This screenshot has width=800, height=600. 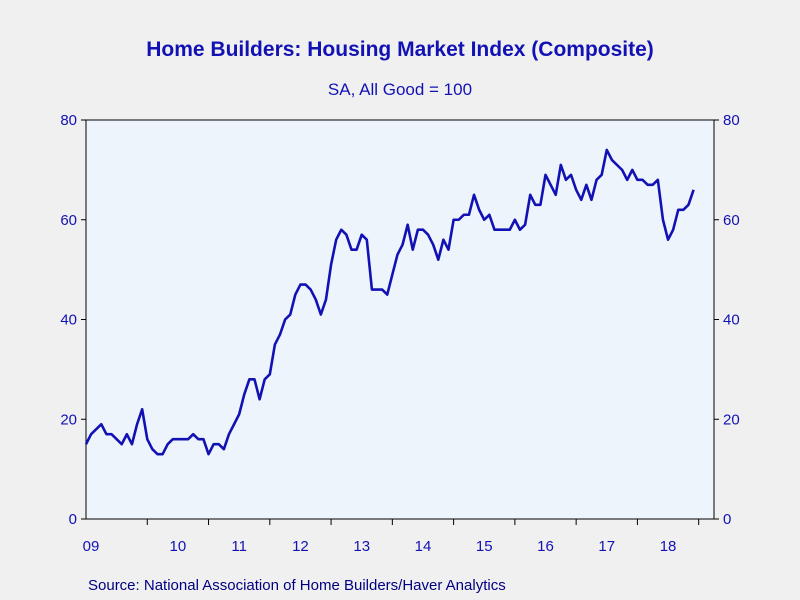 What do you see at coordinates (73, 519) in the screenshot?
I see `y-tick-label-left: 0` at bounding box center [73, 519].